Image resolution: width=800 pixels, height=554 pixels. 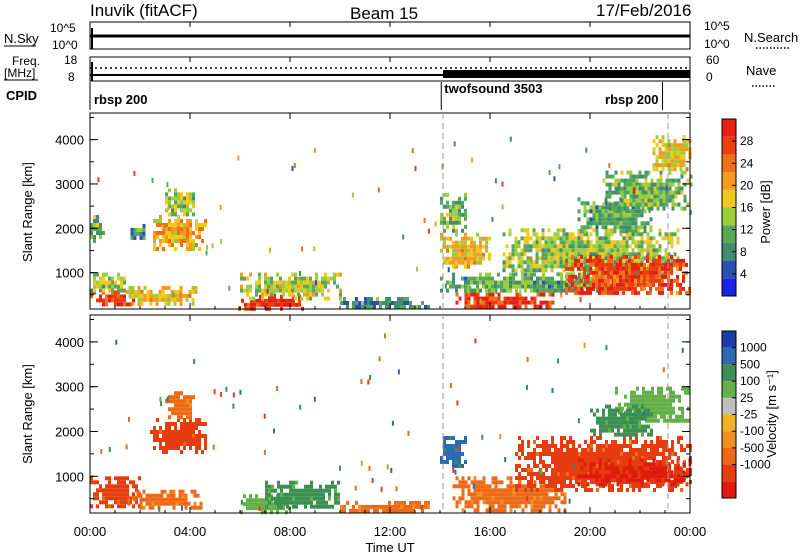 What do you see at coordinates (750, 381) in the screenshot?
I see `velocity-colorbar-tick-label: 100` at bounding box center [750, 381].